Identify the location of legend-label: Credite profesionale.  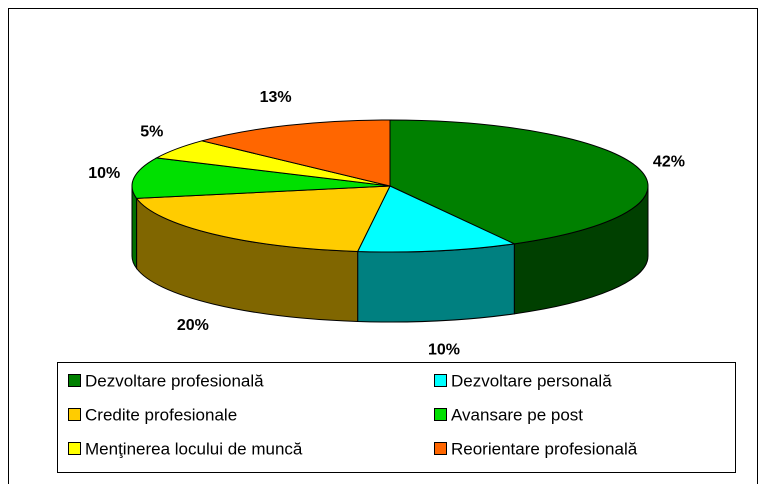
(161, 414).